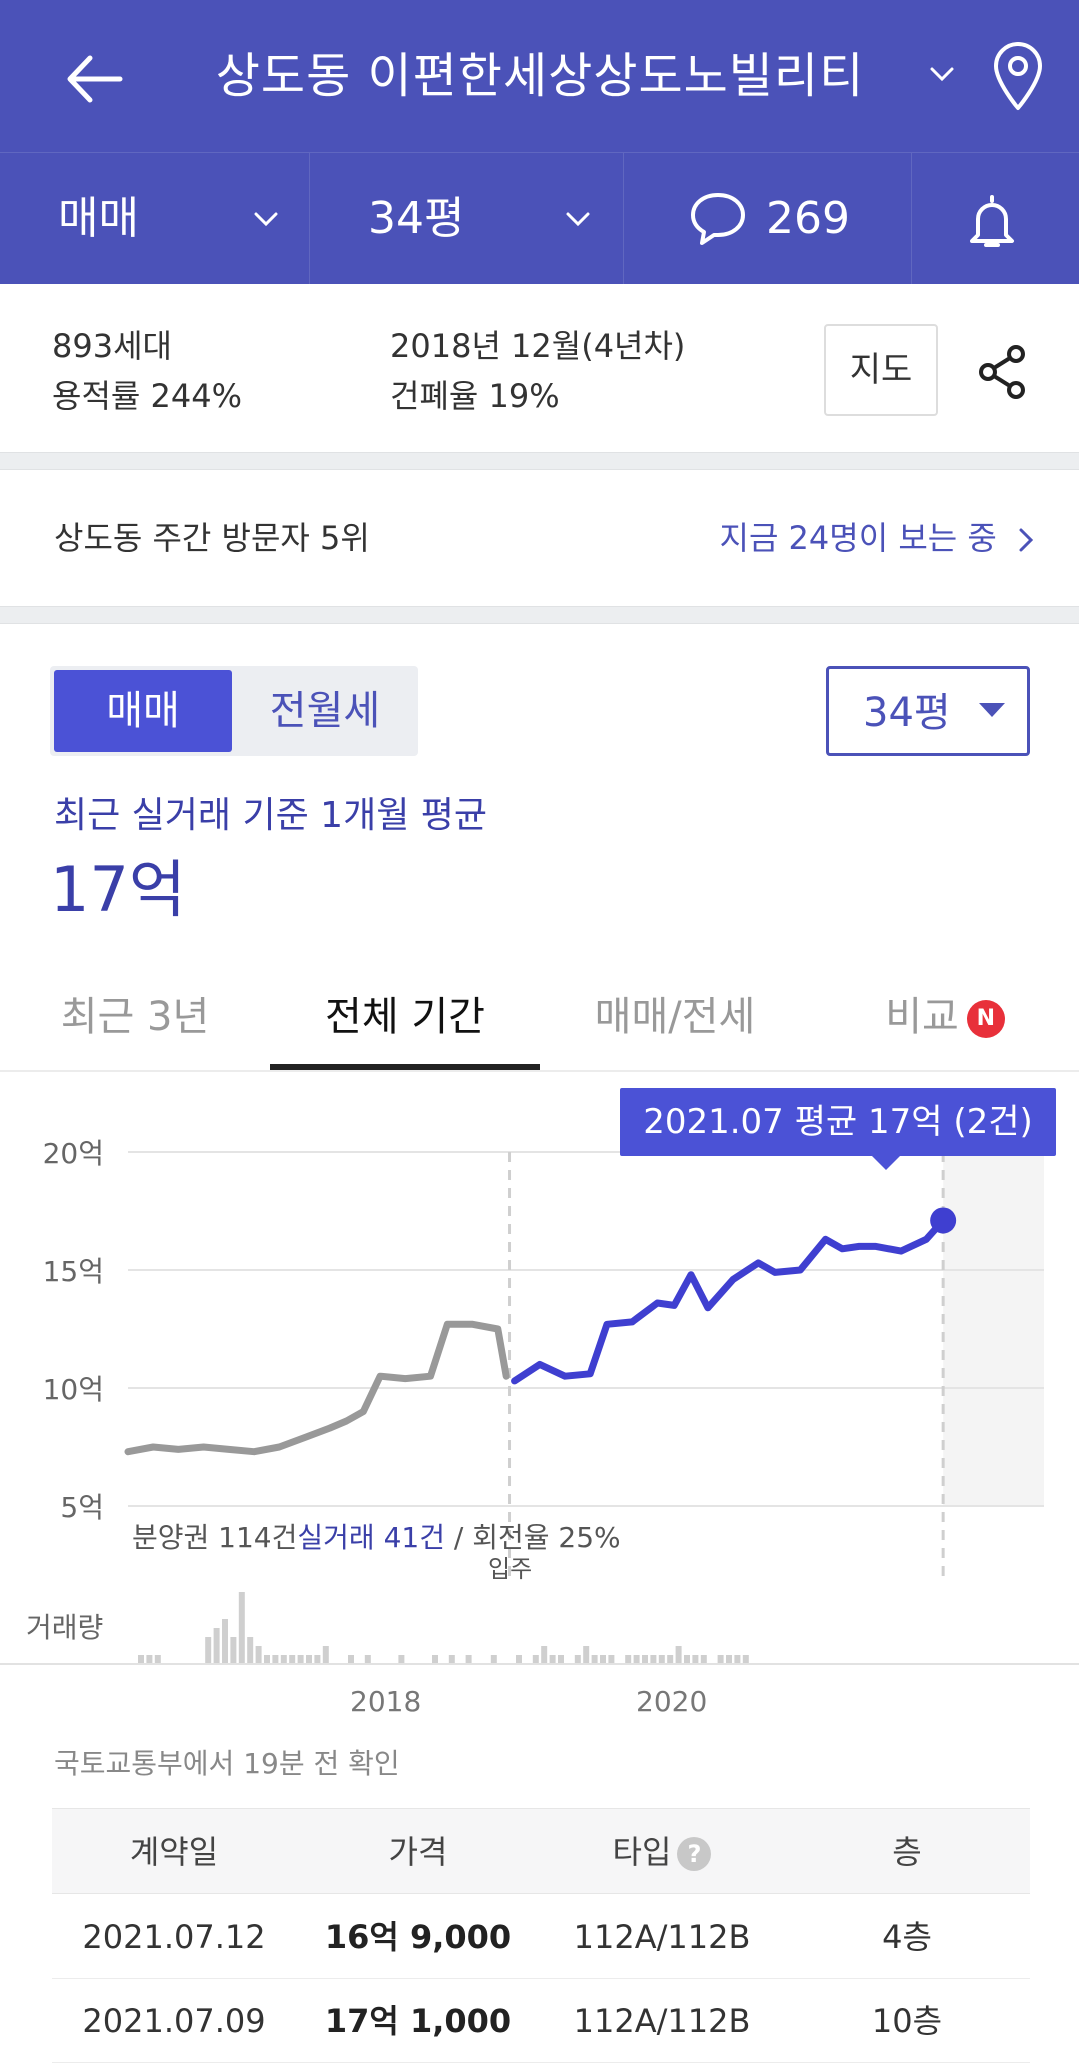  I want to click on tab-compare-label: 비교, so click(922, 1017).